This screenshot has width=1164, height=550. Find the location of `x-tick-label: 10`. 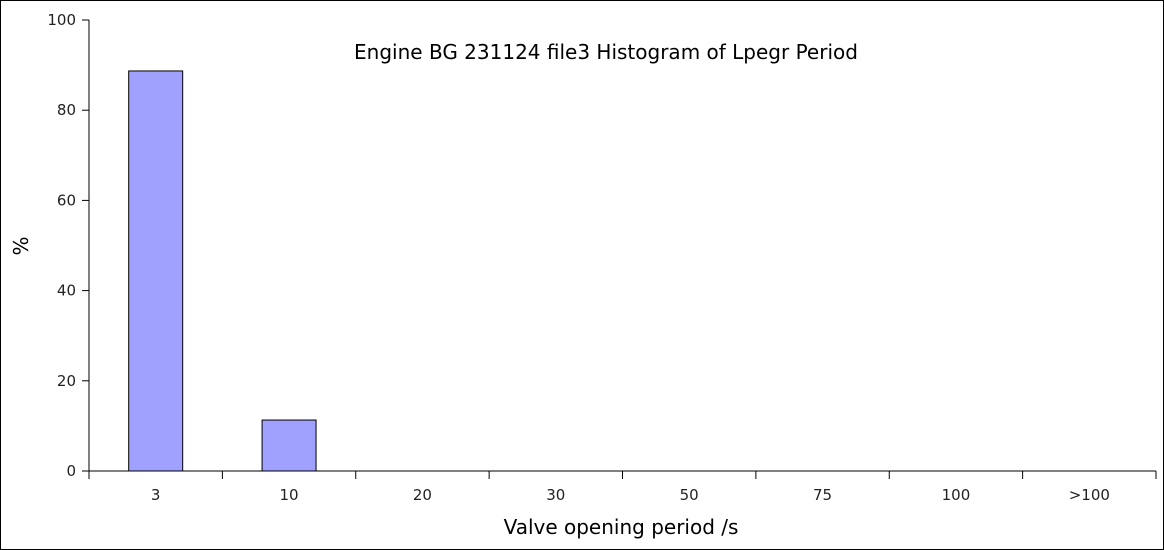

x-tick-label: 10 is located at coordinates (289, 495).